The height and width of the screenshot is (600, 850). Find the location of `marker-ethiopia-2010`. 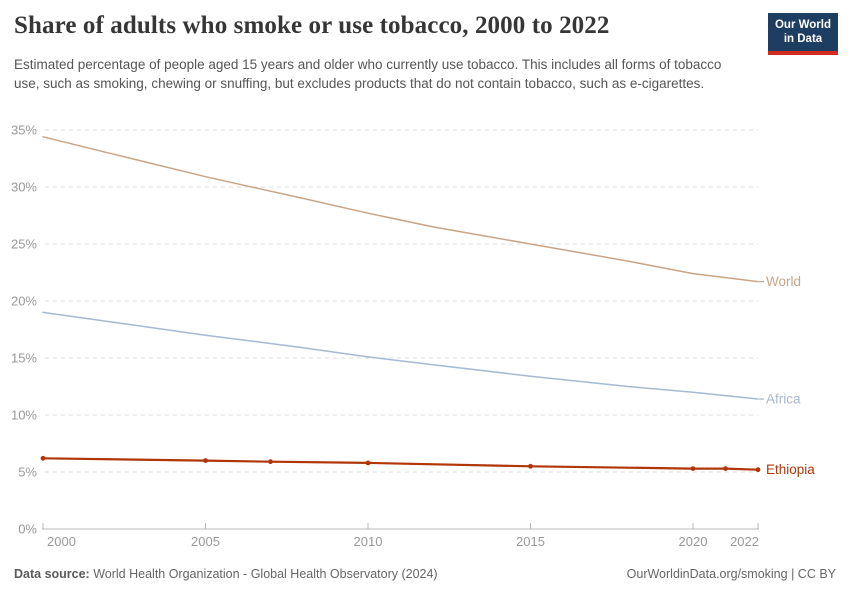

marker-ethiopia-2010 is located at coordinates (368, 463).